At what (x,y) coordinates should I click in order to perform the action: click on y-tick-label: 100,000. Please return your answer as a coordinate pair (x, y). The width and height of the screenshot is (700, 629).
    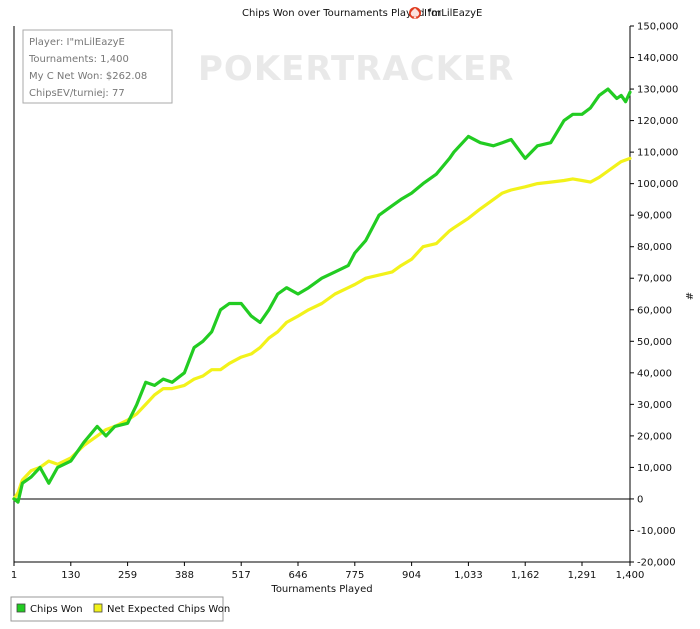
    Looking at the image, I should click on (657, 184).